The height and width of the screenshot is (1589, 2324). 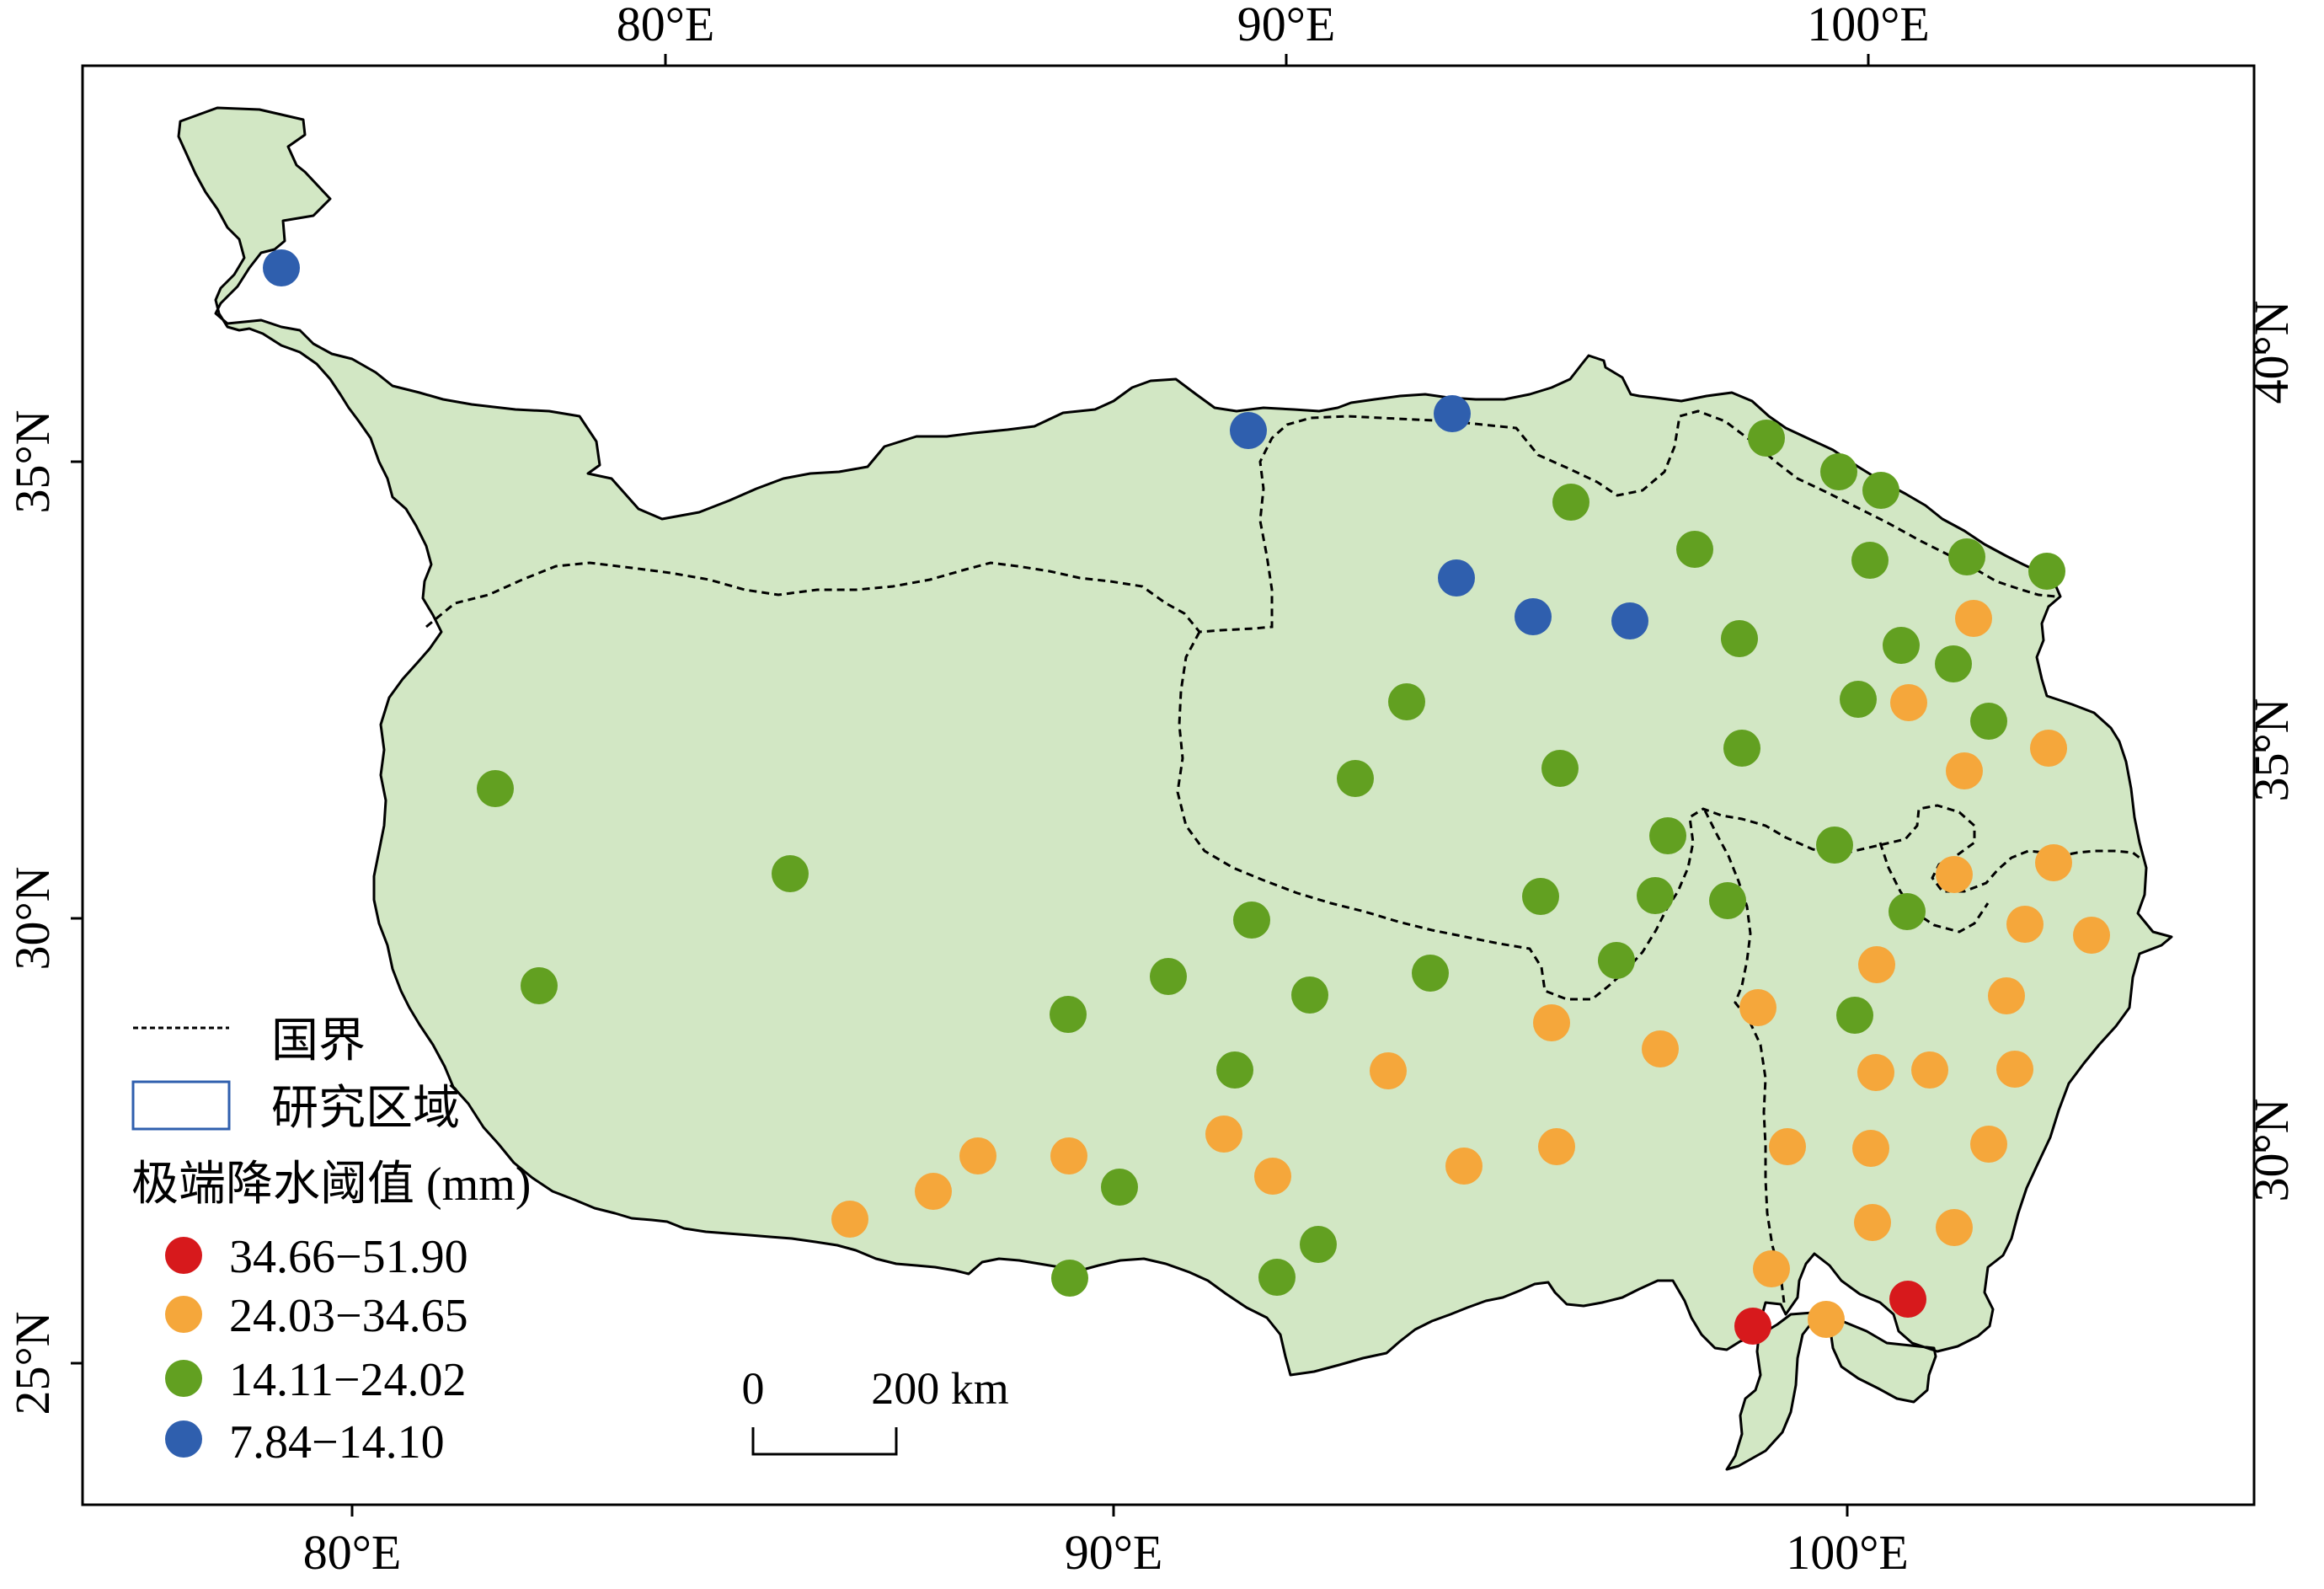 What do you see at coordinates (348, 1257) in the screenshot?
I see `legend-class-label: 34.66−51.90` at bounding box center [348, 1257].